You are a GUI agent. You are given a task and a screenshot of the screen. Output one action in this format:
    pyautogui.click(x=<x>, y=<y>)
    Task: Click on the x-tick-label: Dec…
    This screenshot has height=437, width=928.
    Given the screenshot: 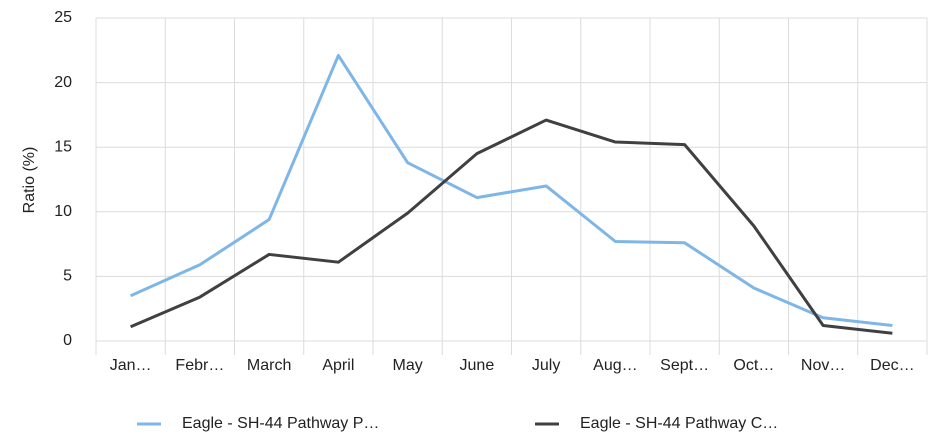 What is the action you would take?
    pyautogui.click(x=892, y=365)
    